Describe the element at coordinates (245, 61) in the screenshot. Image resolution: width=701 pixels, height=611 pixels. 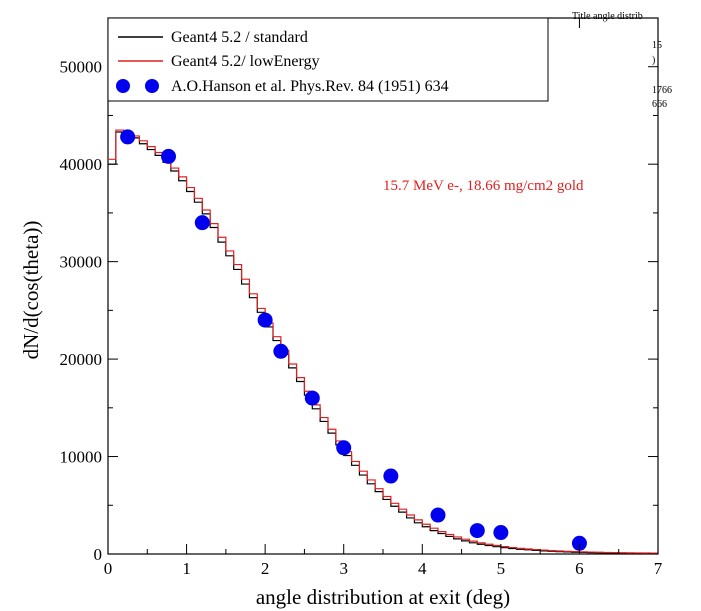
I see `legend-label-lowenergy: Geant4 5.2/ lowEnergy` at that location.